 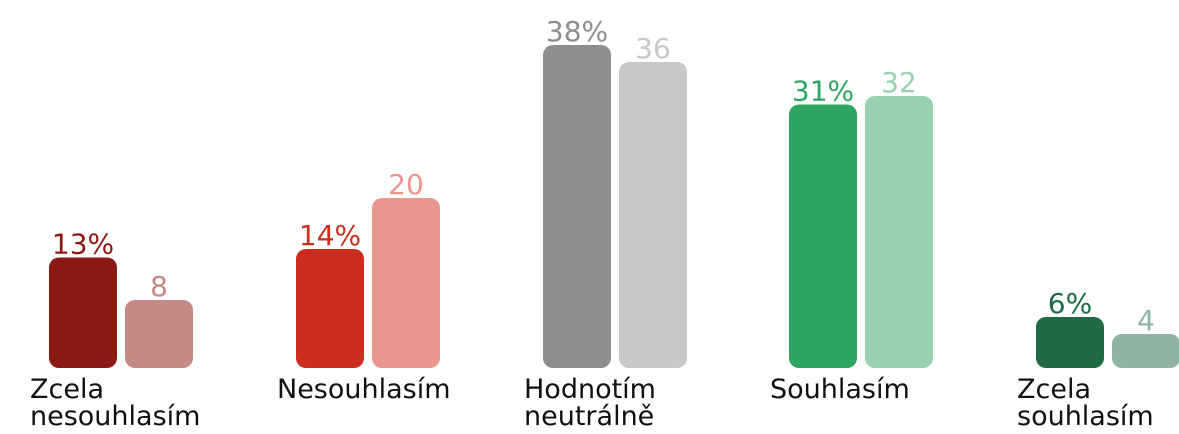 What do you see at coordinates (653, 48) in the screenshot?
I see `value-label-2-series-1: 36` at bounding box center [653, 48].